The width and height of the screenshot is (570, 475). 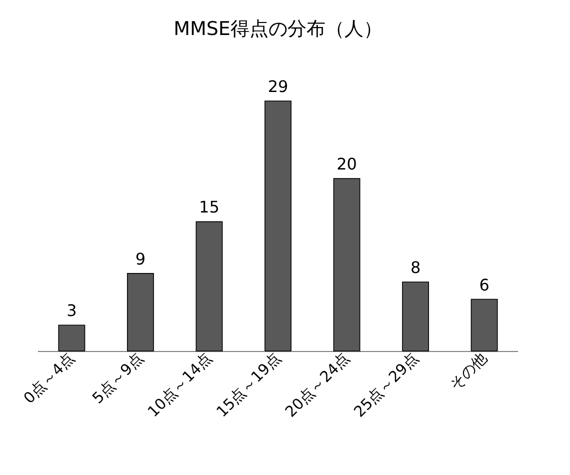 What do you see at coordinates (415, 268) in the screenshot?
I see `data-label: 8` at bounding box center [415, 268].